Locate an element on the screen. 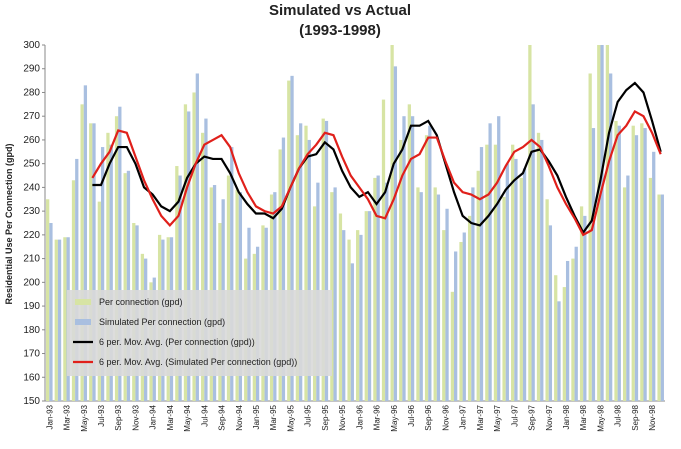 The height and width of the screenshot is (449, 681). x-tick-label: Mar-96 is located at coordinates (377, 417).